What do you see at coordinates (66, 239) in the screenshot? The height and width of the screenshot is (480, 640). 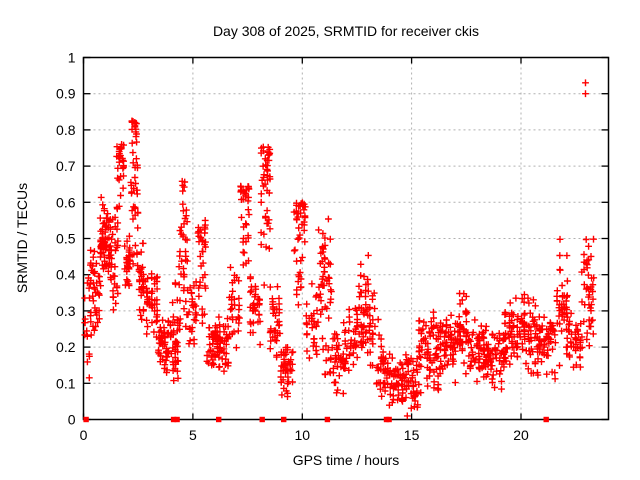 I see `y-tick-label: 0.5` at bounding box center [66, 239].